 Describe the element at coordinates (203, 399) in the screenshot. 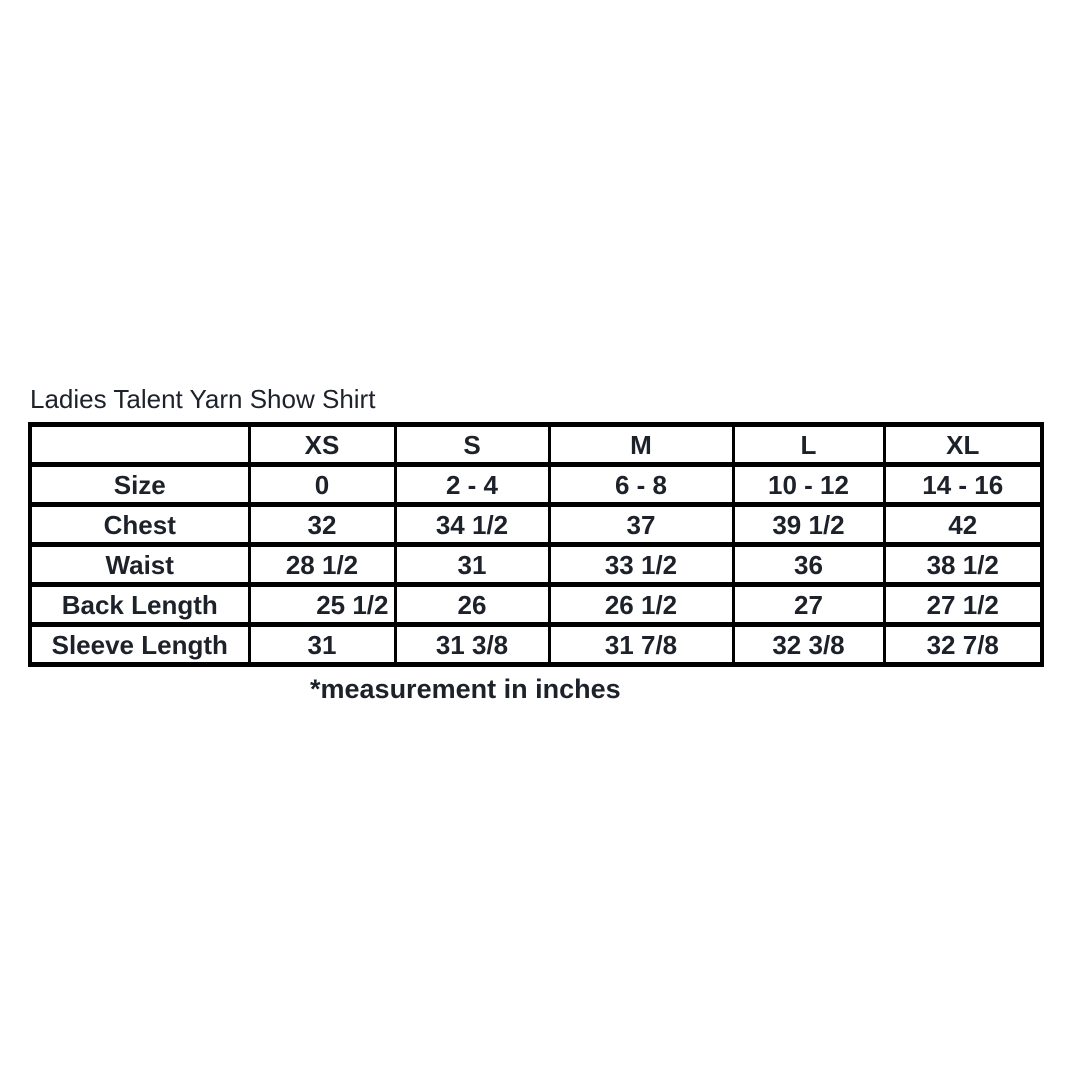

I see `page-title: Ladies Talent Yarn Show Shirt` at that location.